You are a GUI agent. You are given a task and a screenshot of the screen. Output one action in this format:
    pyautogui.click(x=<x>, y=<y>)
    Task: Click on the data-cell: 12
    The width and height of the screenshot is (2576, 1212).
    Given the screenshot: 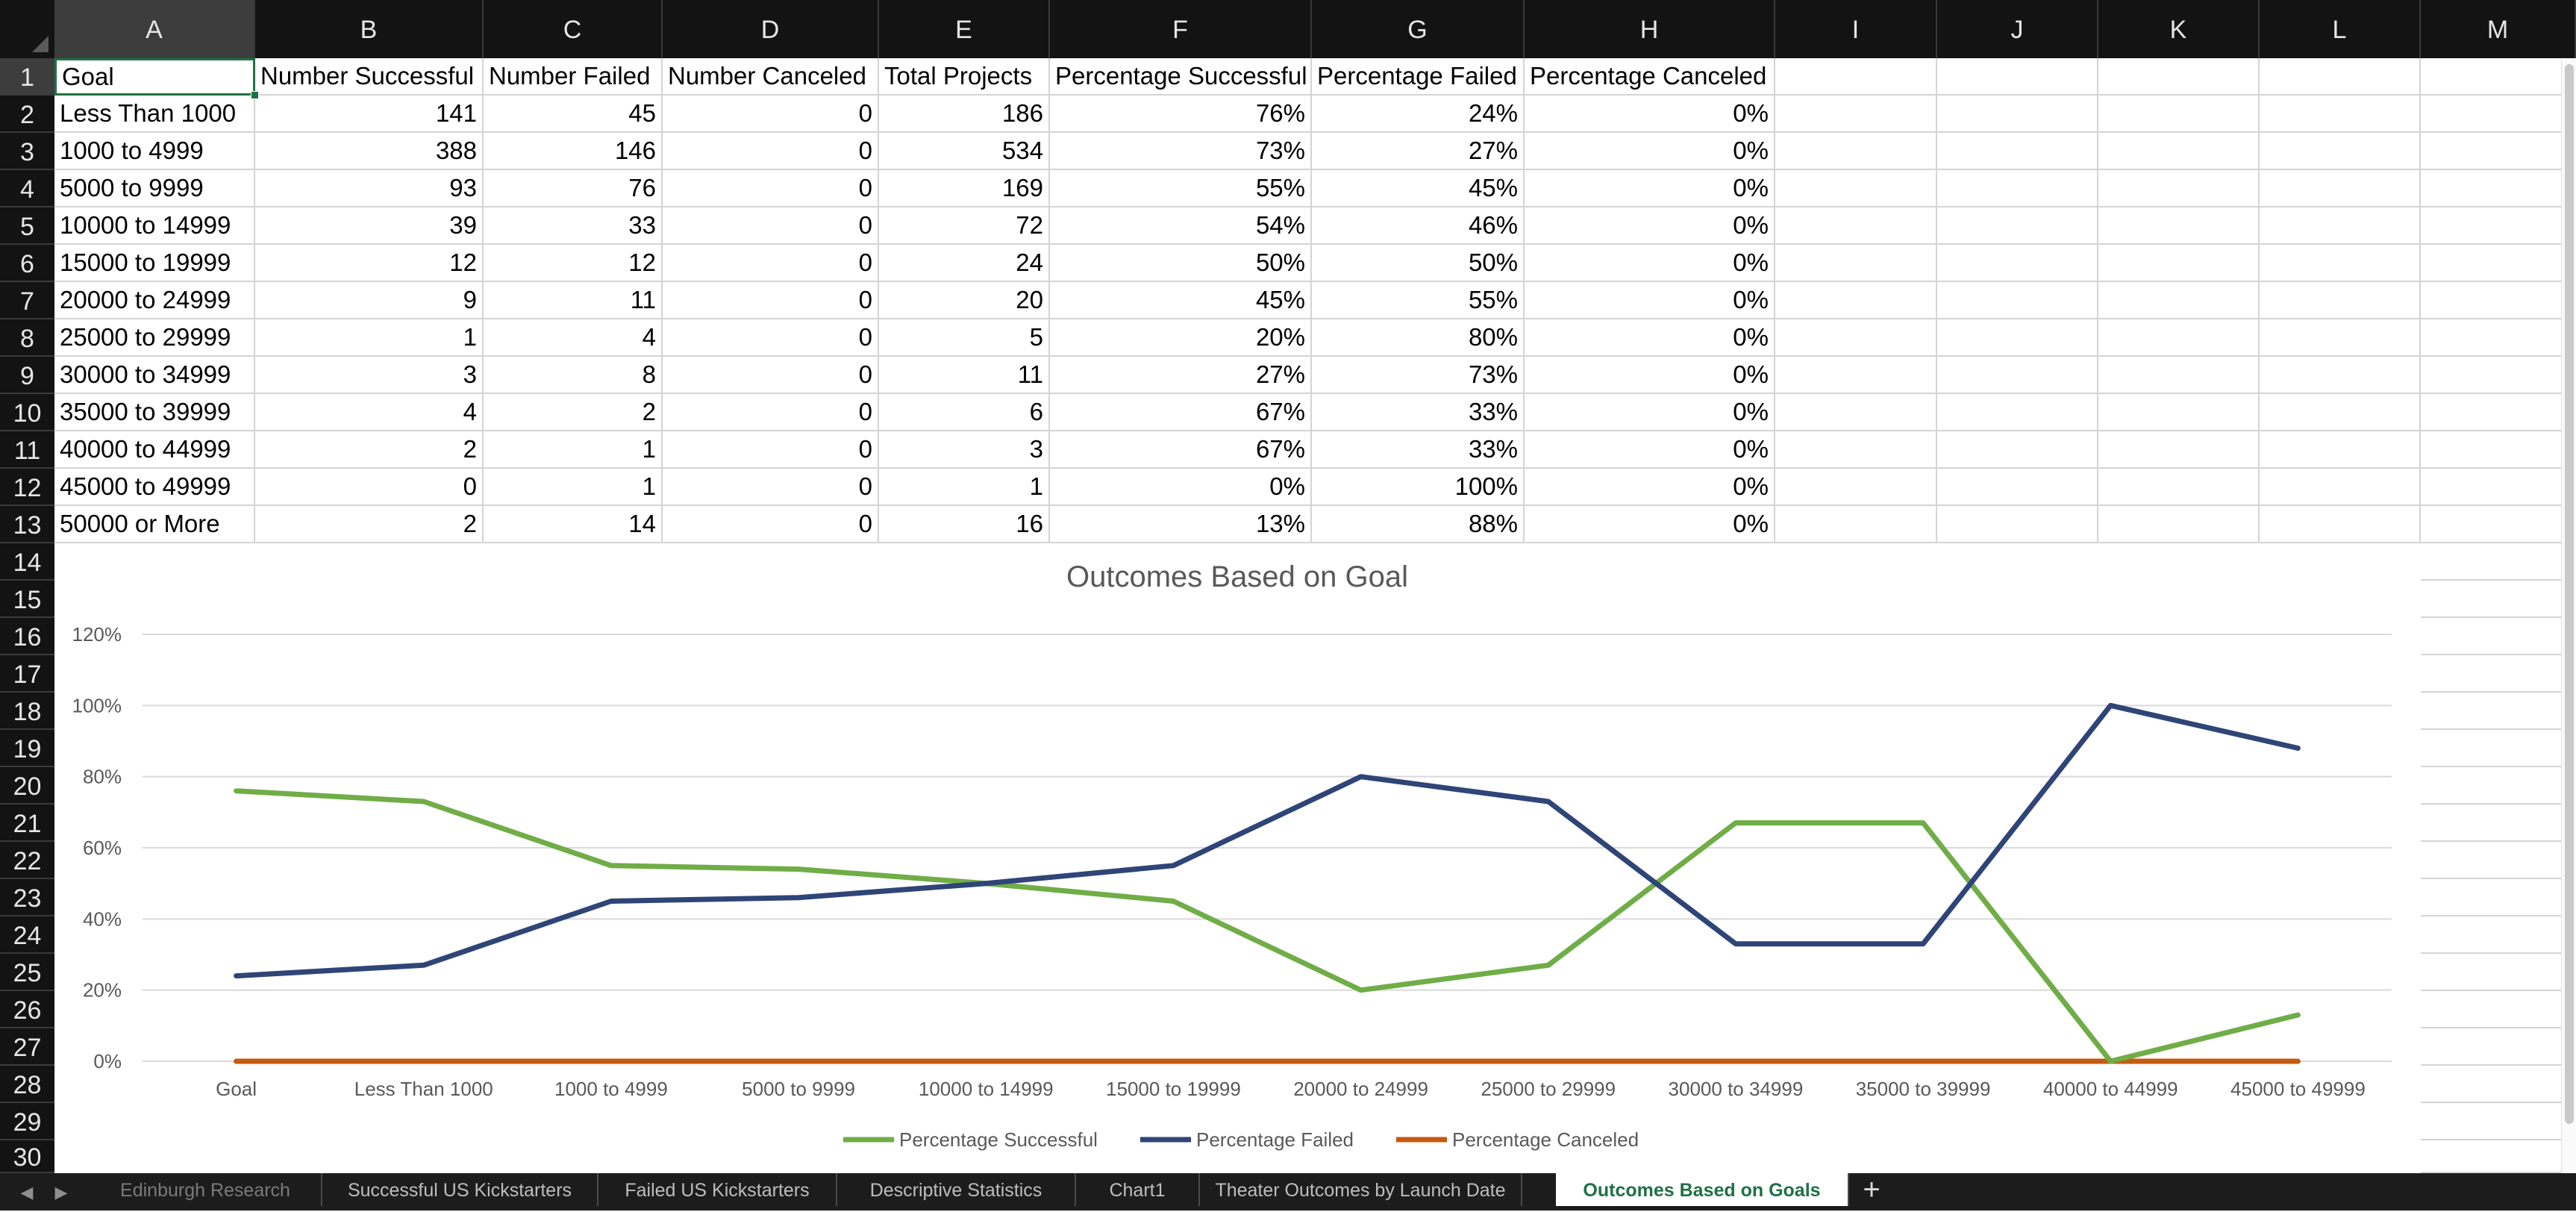 What is the action you would take?
    pyautogui.click(x=369, y=264)
    